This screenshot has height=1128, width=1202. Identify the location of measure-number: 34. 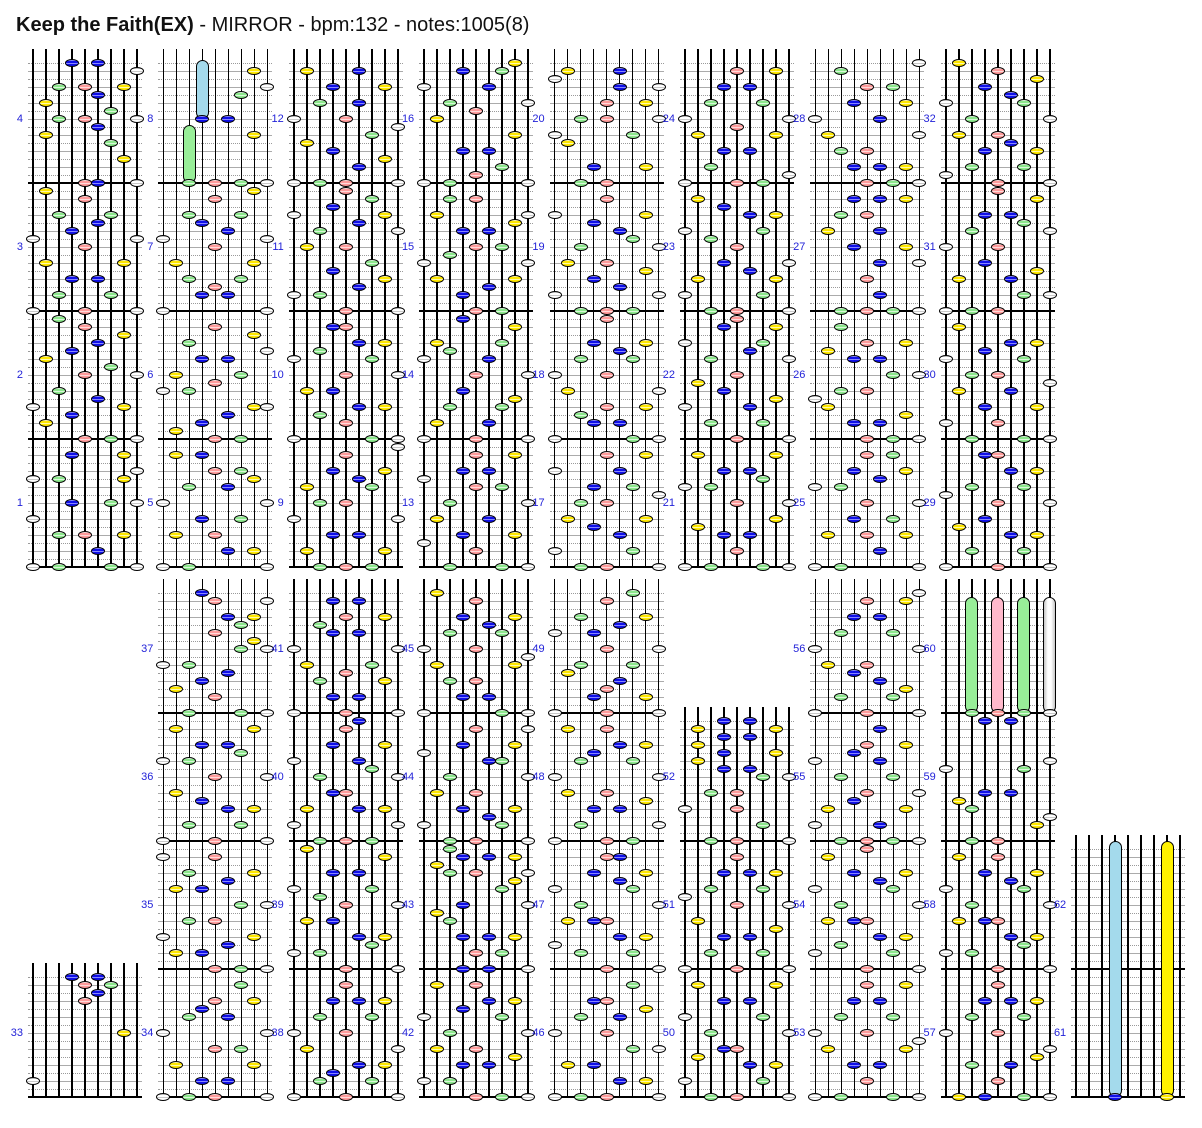
(147, 1033).